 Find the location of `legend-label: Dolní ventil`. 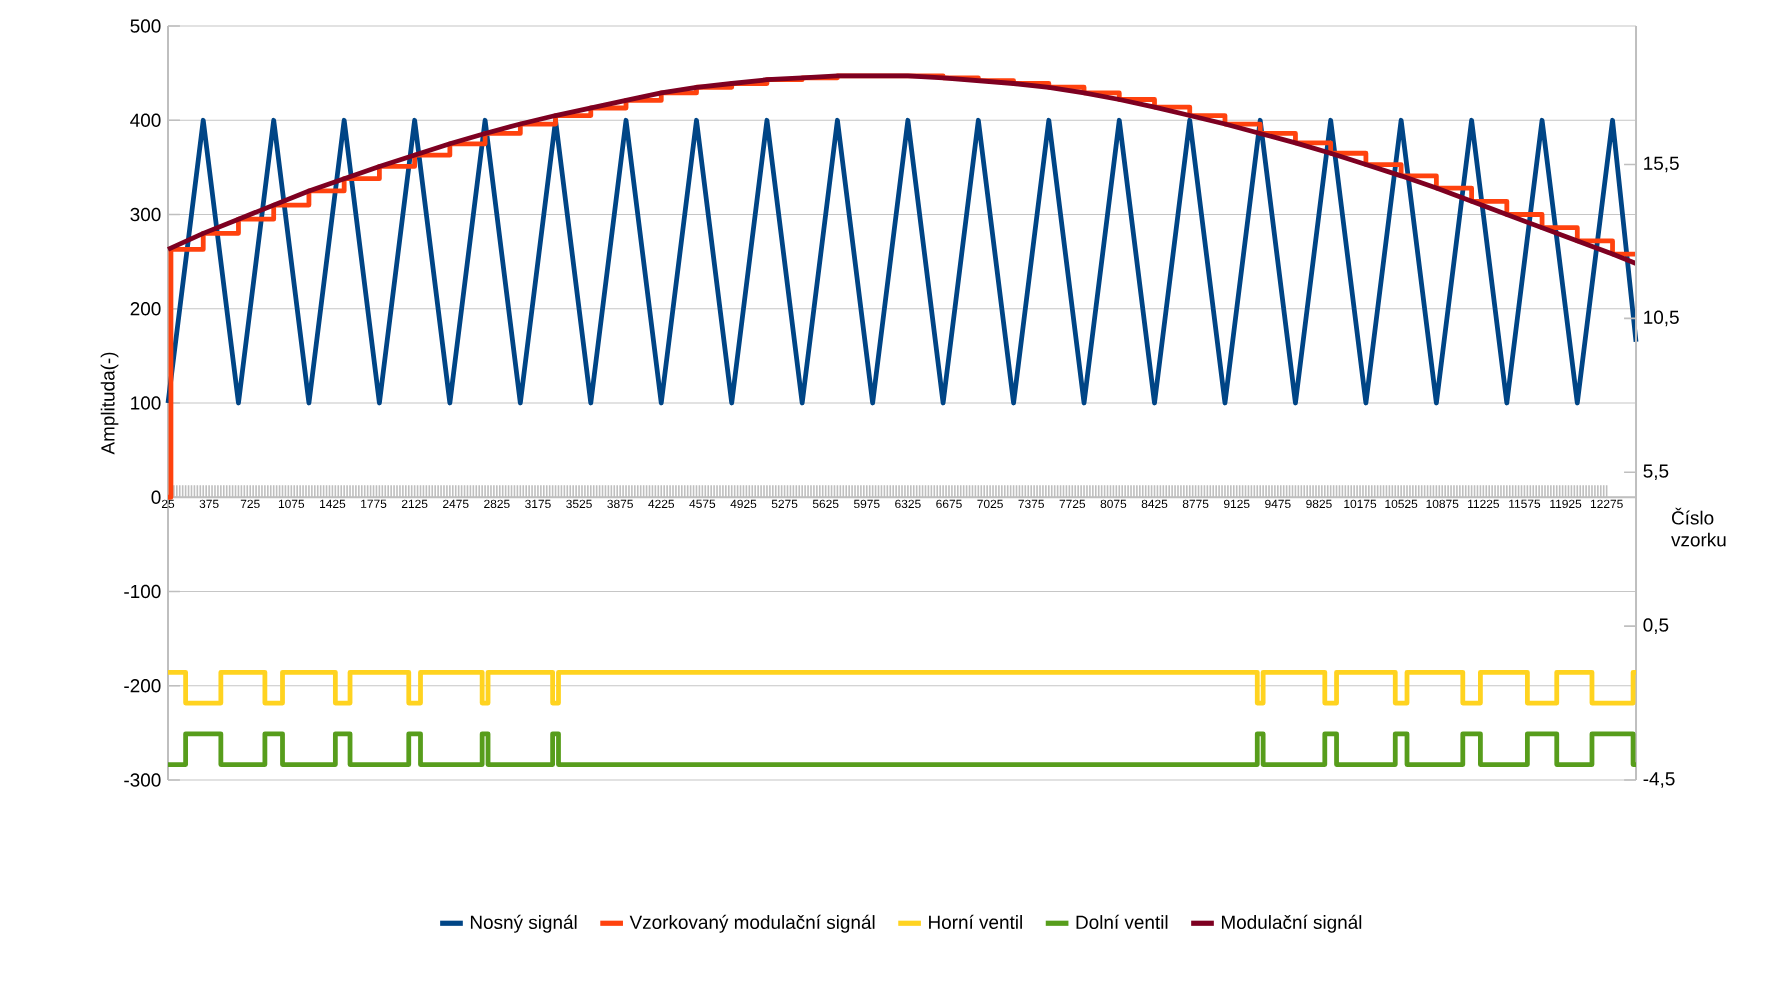

legend-label: Dolní ventil is located at coordinates (1122, 921).